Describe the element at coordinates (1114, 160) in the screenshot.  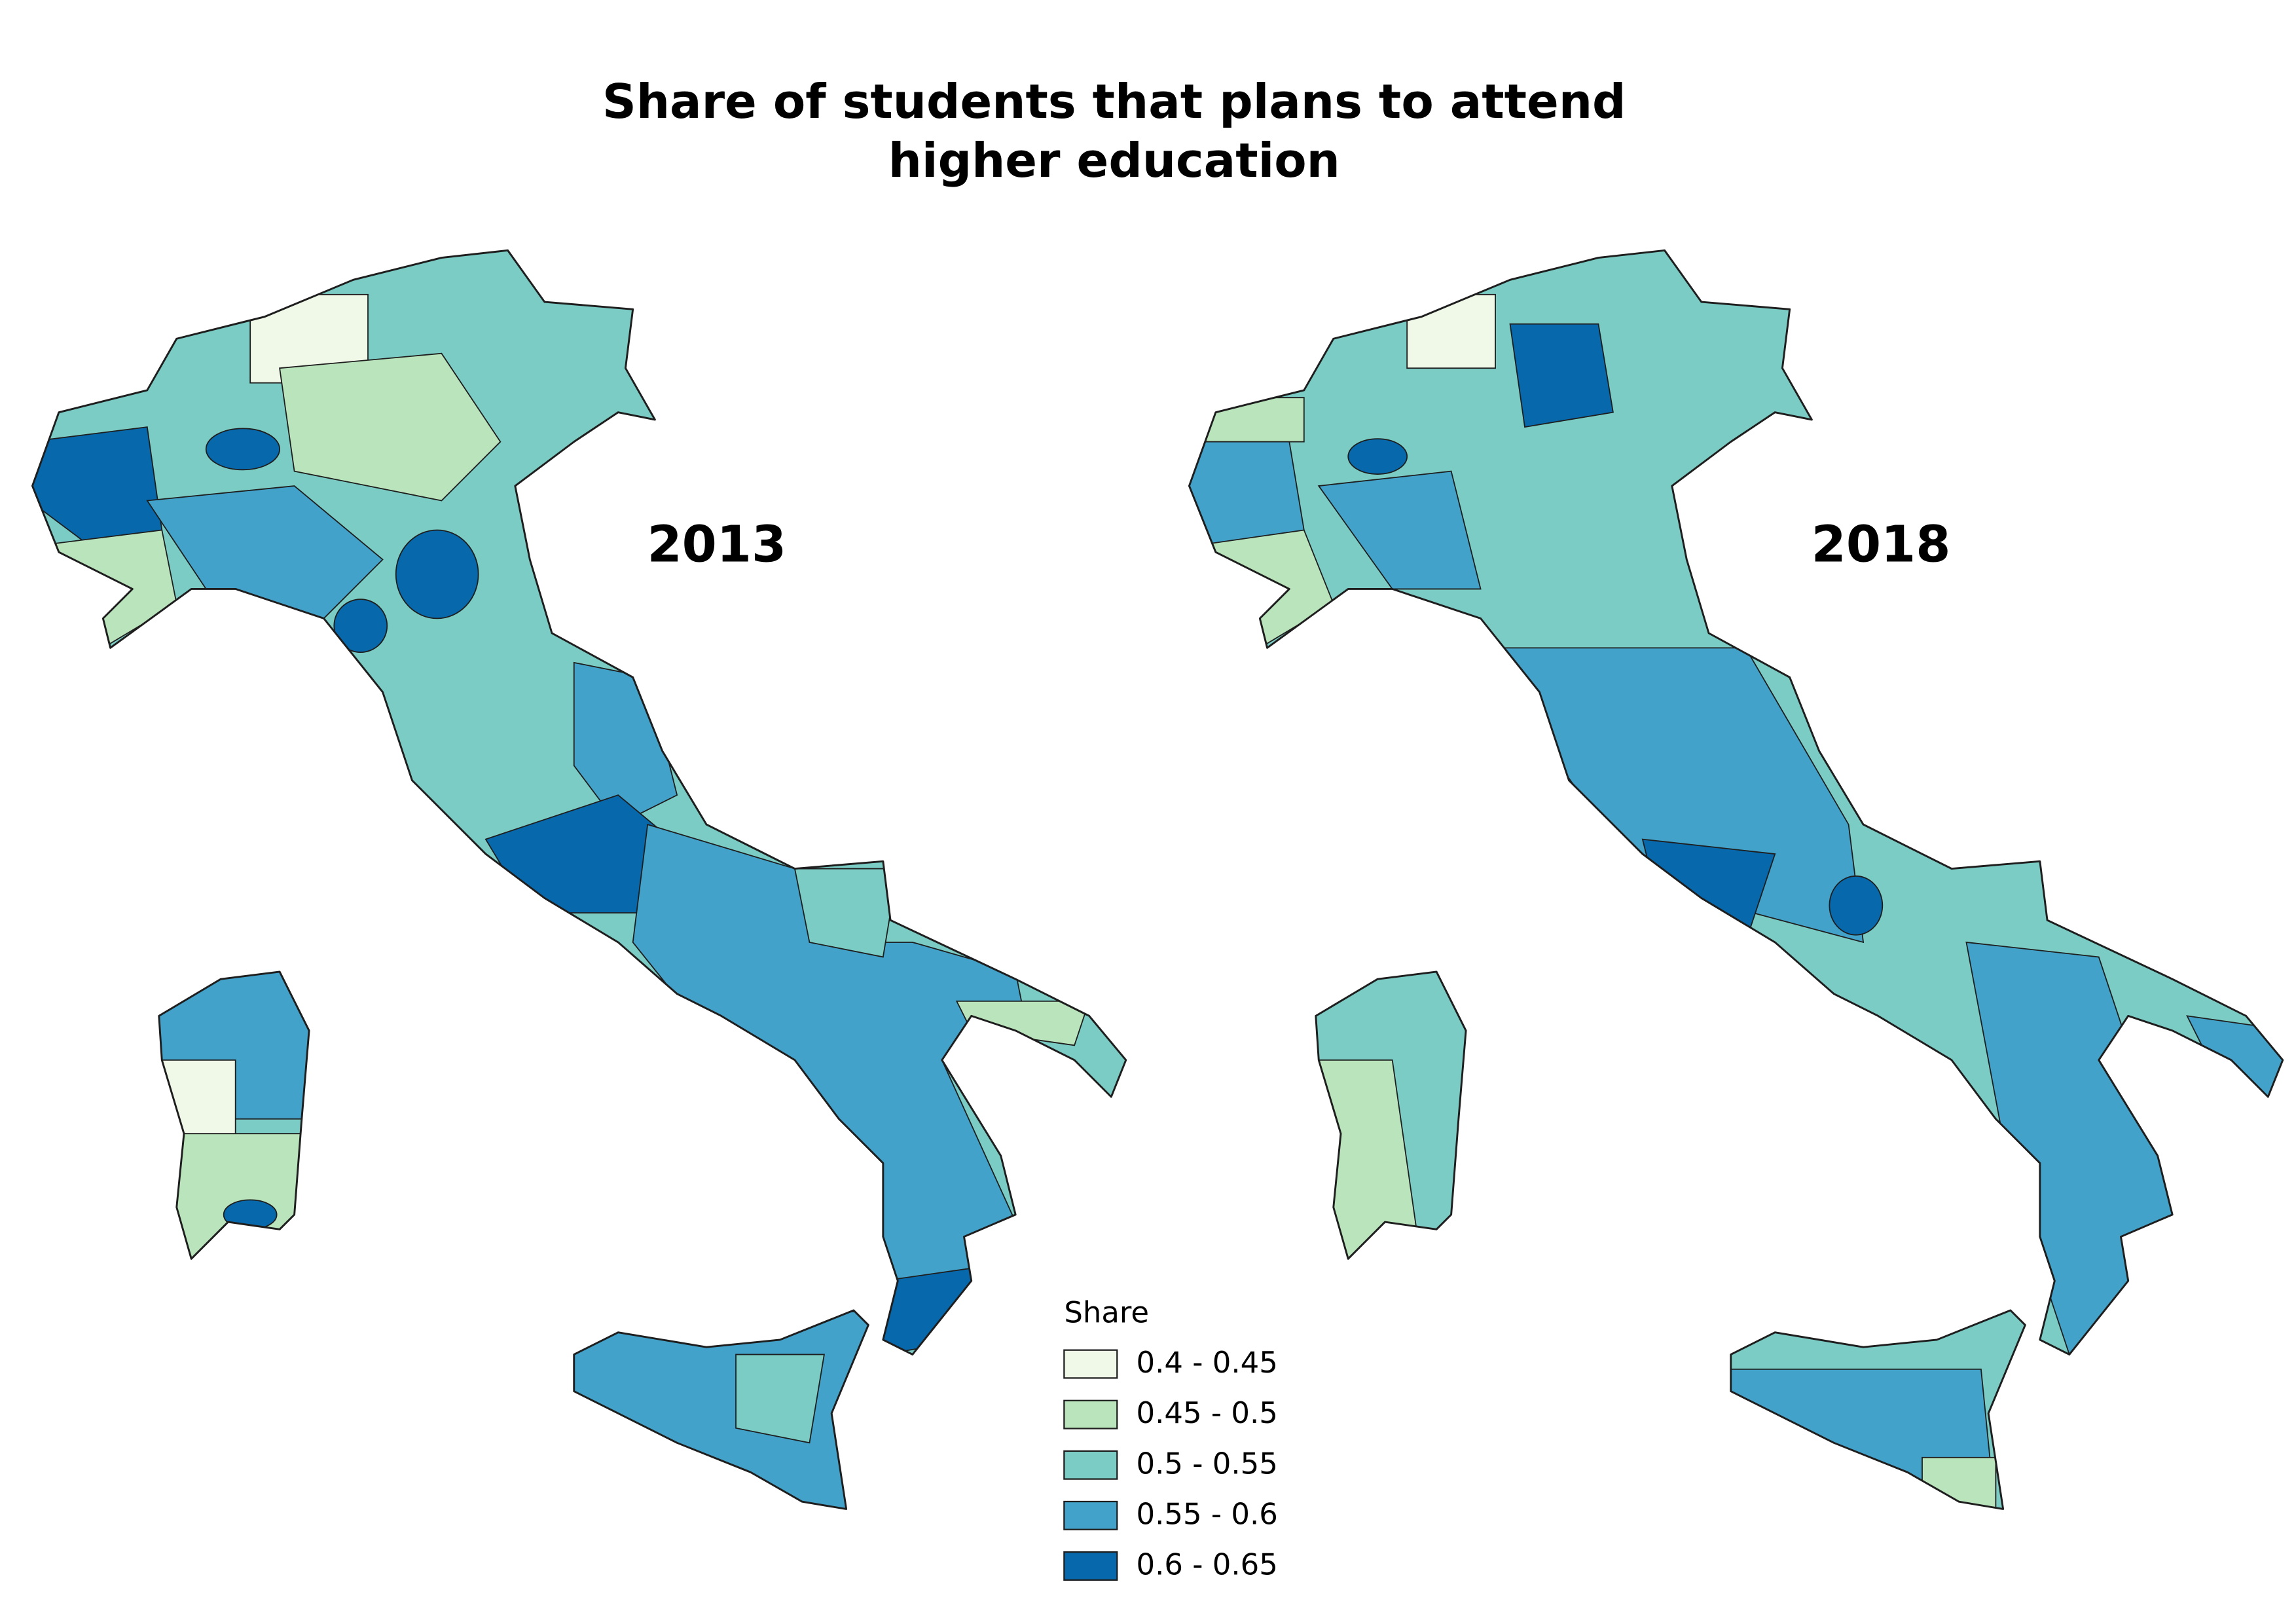
I see `title-line: higher education` at that location.